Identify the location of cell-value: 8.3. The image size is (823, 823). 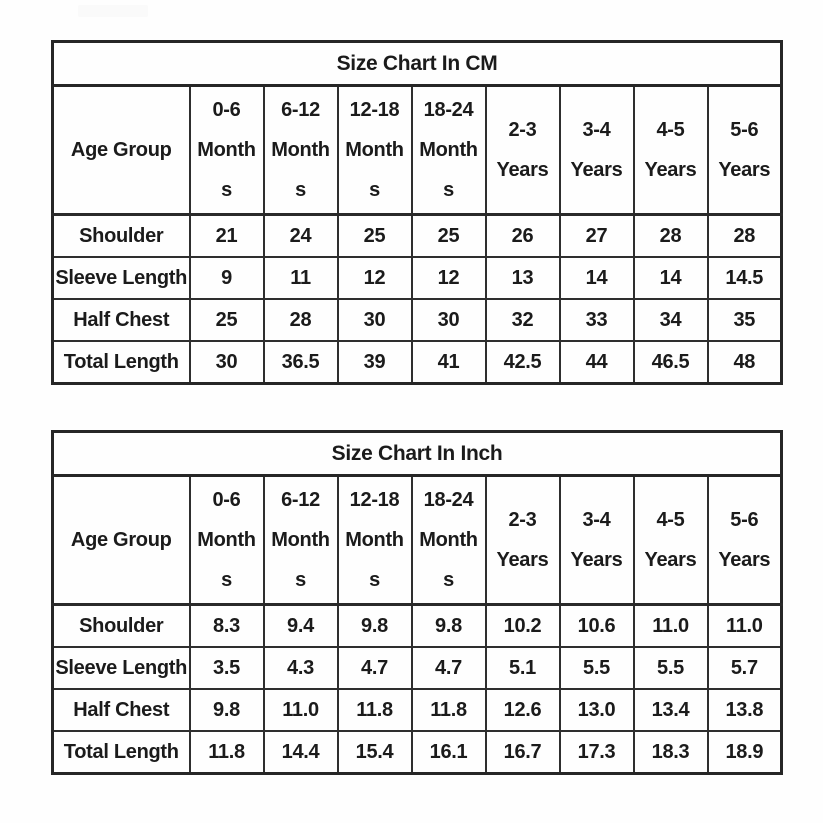
(226, 625).